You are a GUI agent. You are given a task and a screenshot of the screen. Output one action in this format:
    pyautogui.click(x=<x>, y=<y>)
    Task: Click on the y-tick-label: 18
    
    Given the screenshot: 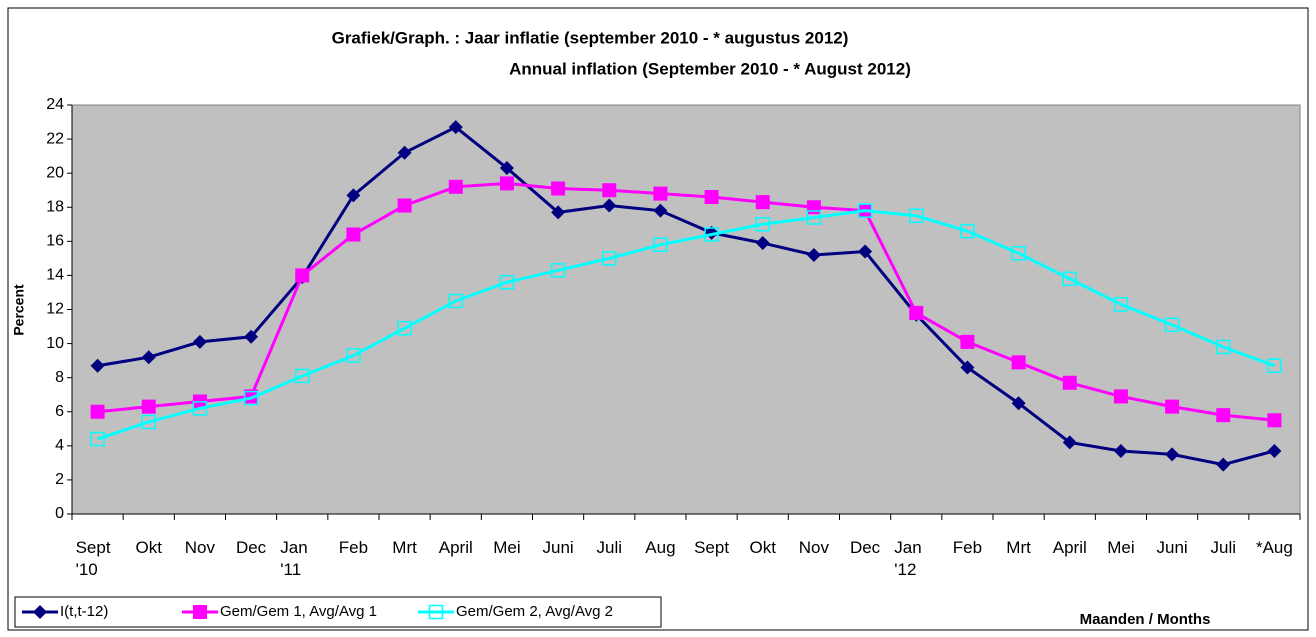 What is the action you would take?
    pyautogui.click(x=55, y=206)
    